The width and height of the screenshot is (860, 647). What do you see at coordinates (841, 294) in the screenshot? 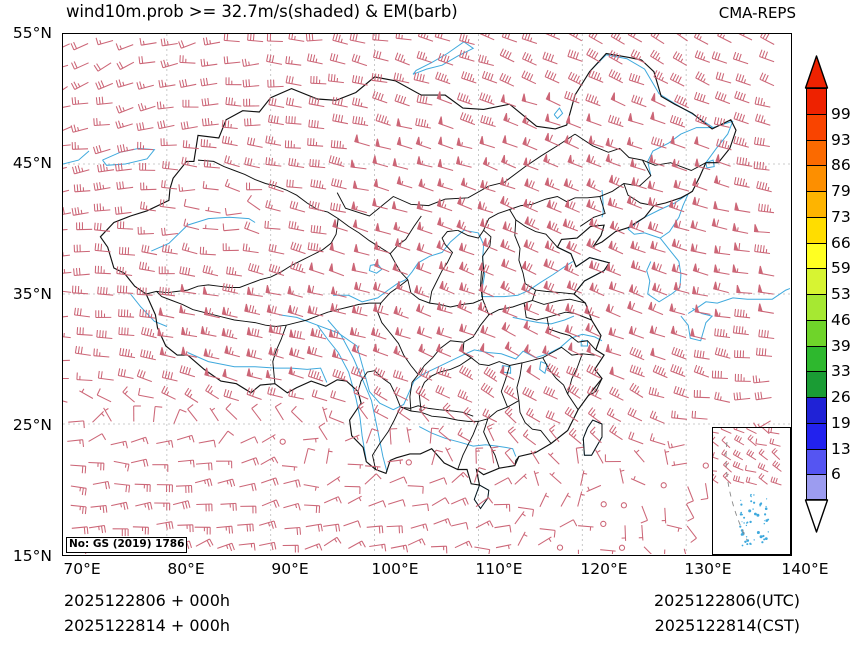
I see `colorbar-tick-label: 53` at bounding box center [841, 294].